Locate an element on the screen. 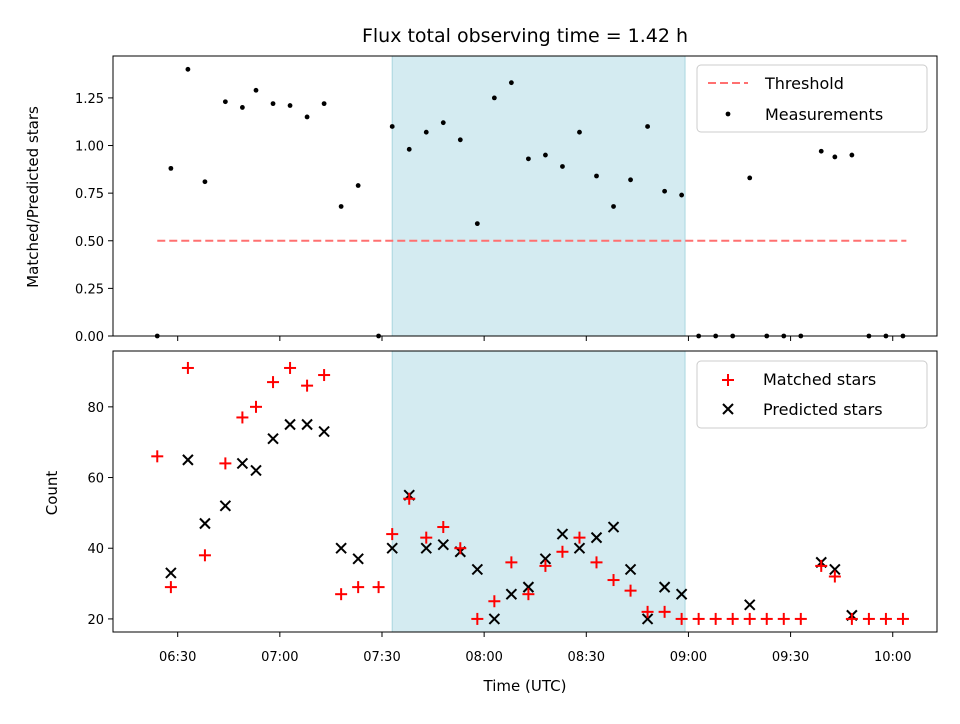 Image resolution: width=960 pixels, height=724 pixels. legend-matched-label: Matched stars is located at coordinates (819, 379).